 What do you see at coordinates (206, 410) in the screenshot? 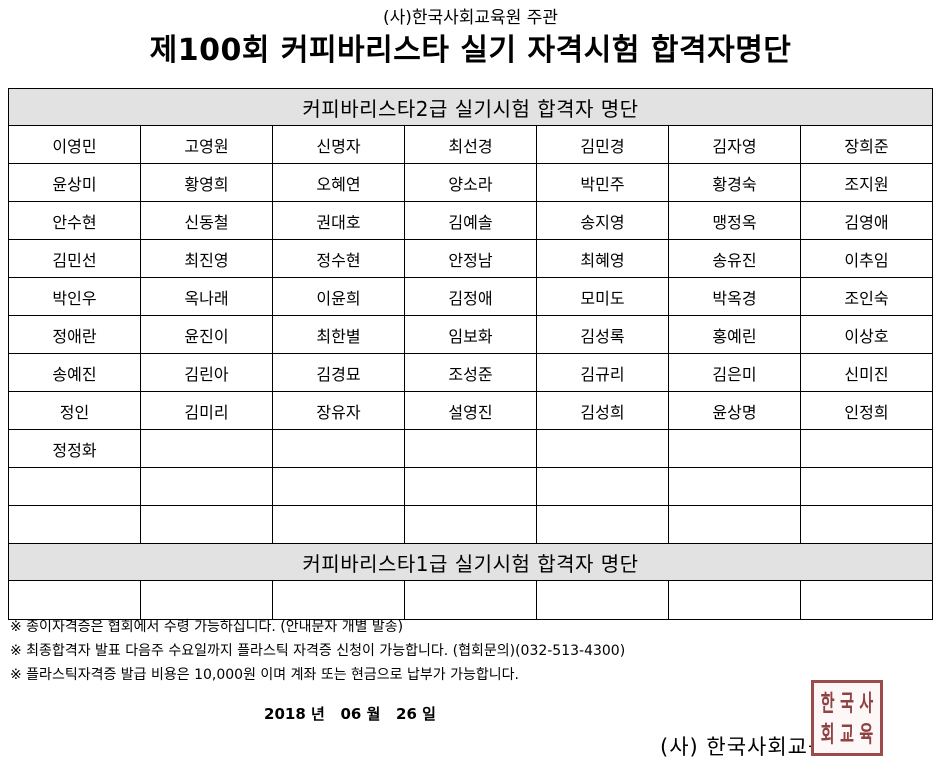
I see `name-cell: 김미리` at bounding box center [206, 410].